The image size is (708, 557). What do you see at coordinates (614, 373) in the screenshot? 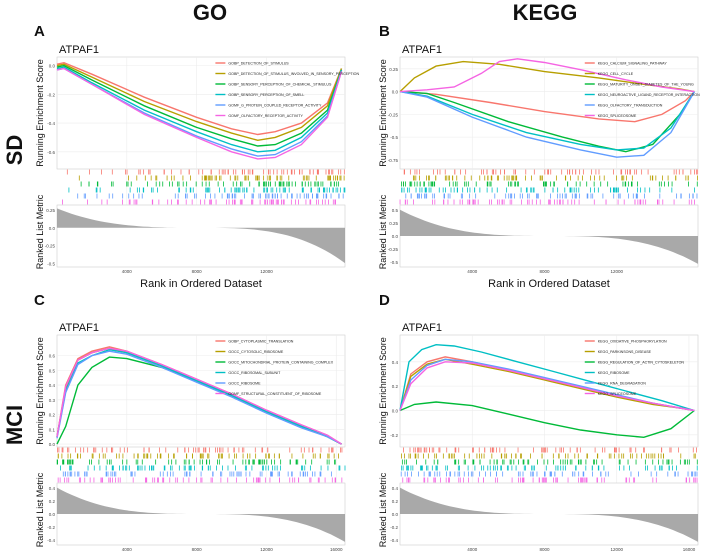
I see `legend-entry-4: KEGG_RIBOSOME` at bounding box center [614, 373].